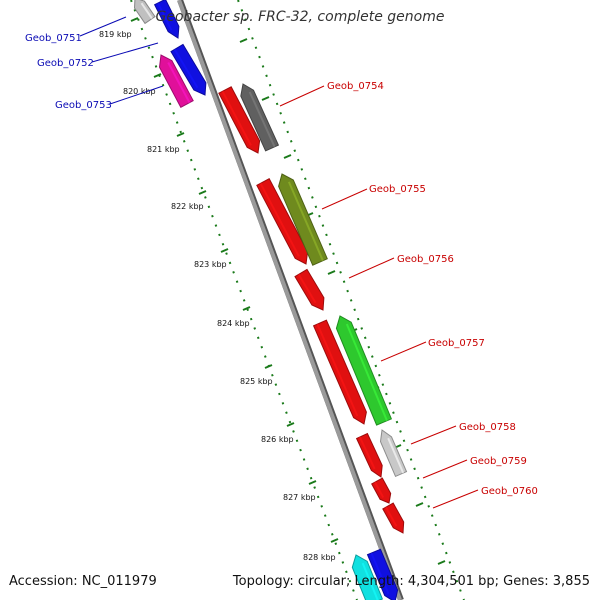 This screenshot has width=600, height=604. I want to click on gene-label-geob-0755: Geob_0755, so click(397, 189).